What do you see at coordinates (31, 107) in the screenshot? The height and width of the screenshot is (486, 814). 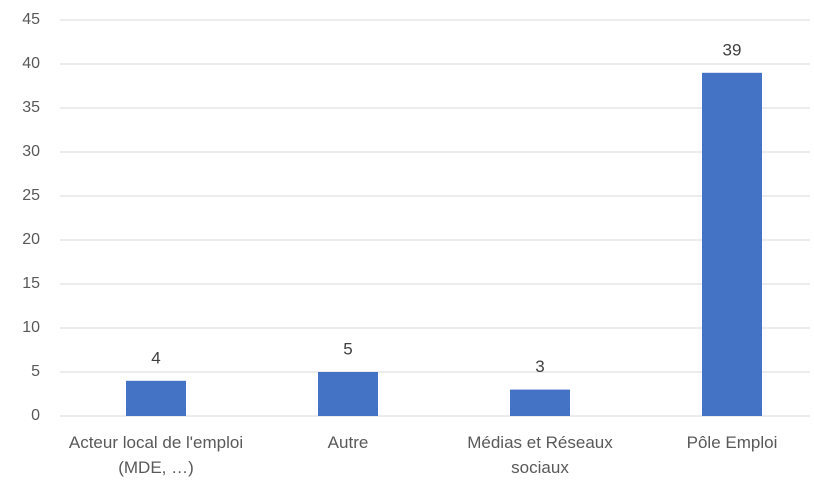 I see `y-tick-label: 35` at bounding box center [31, 107].